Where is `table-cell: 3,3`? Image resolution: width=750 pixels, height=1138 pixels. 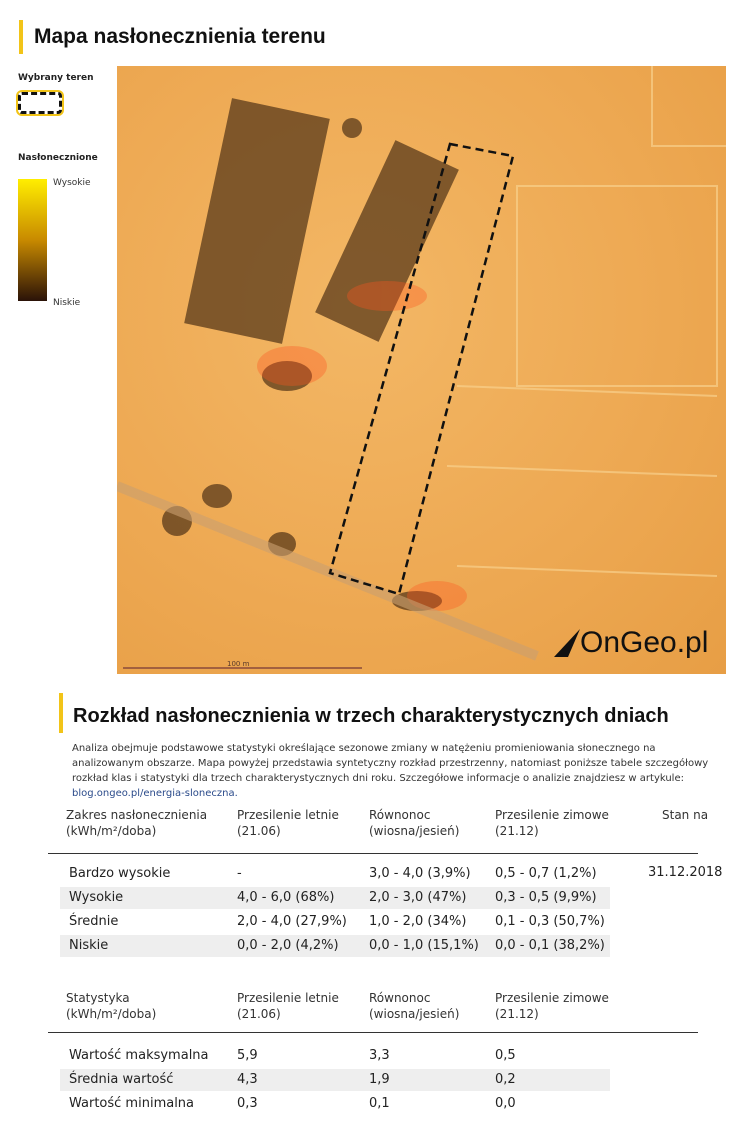
table-cell: 3,3 is located at coordinates (379, 1055).